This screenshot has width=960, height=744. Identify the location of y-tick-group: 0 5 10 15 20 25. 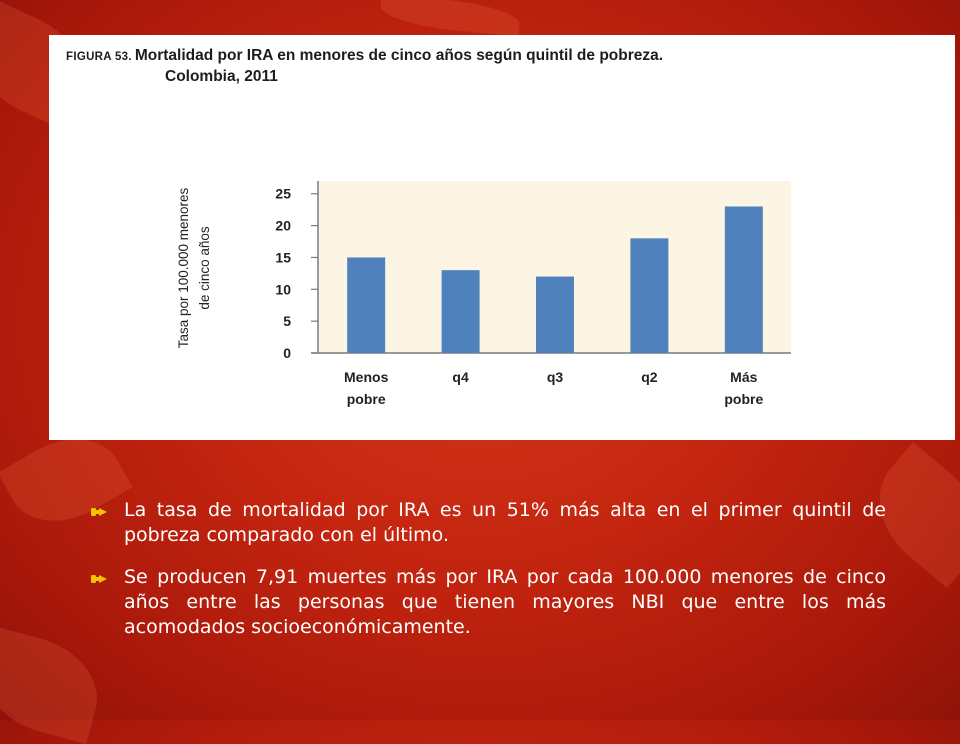
(296, 273).